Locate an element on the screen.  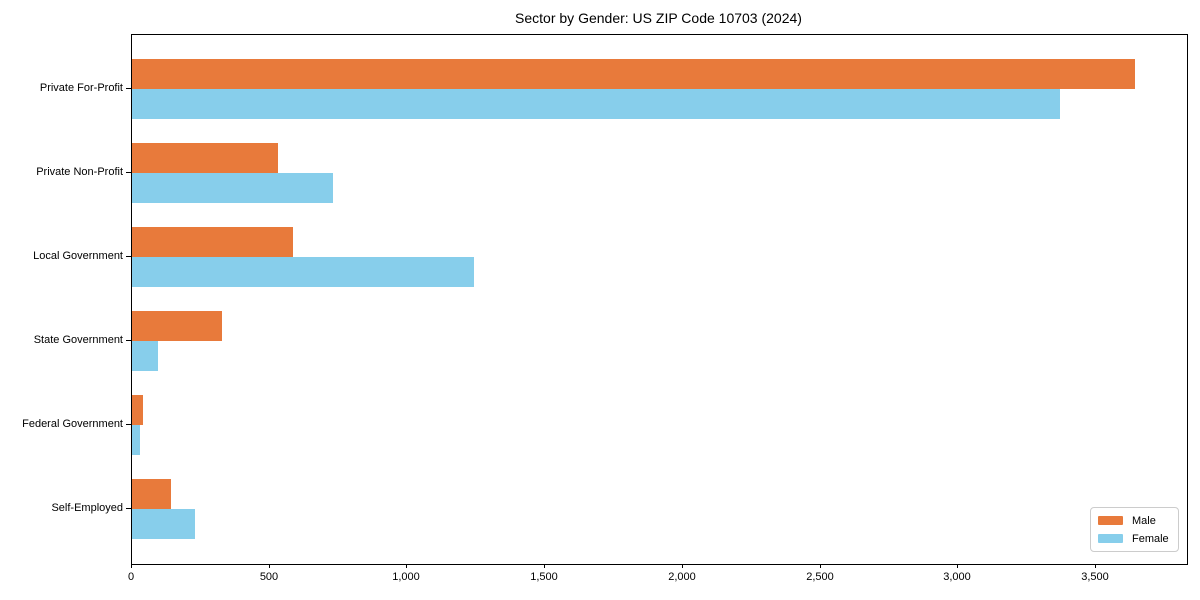
y-tick-label: Self-Employed is located at coordinates (87, 508).